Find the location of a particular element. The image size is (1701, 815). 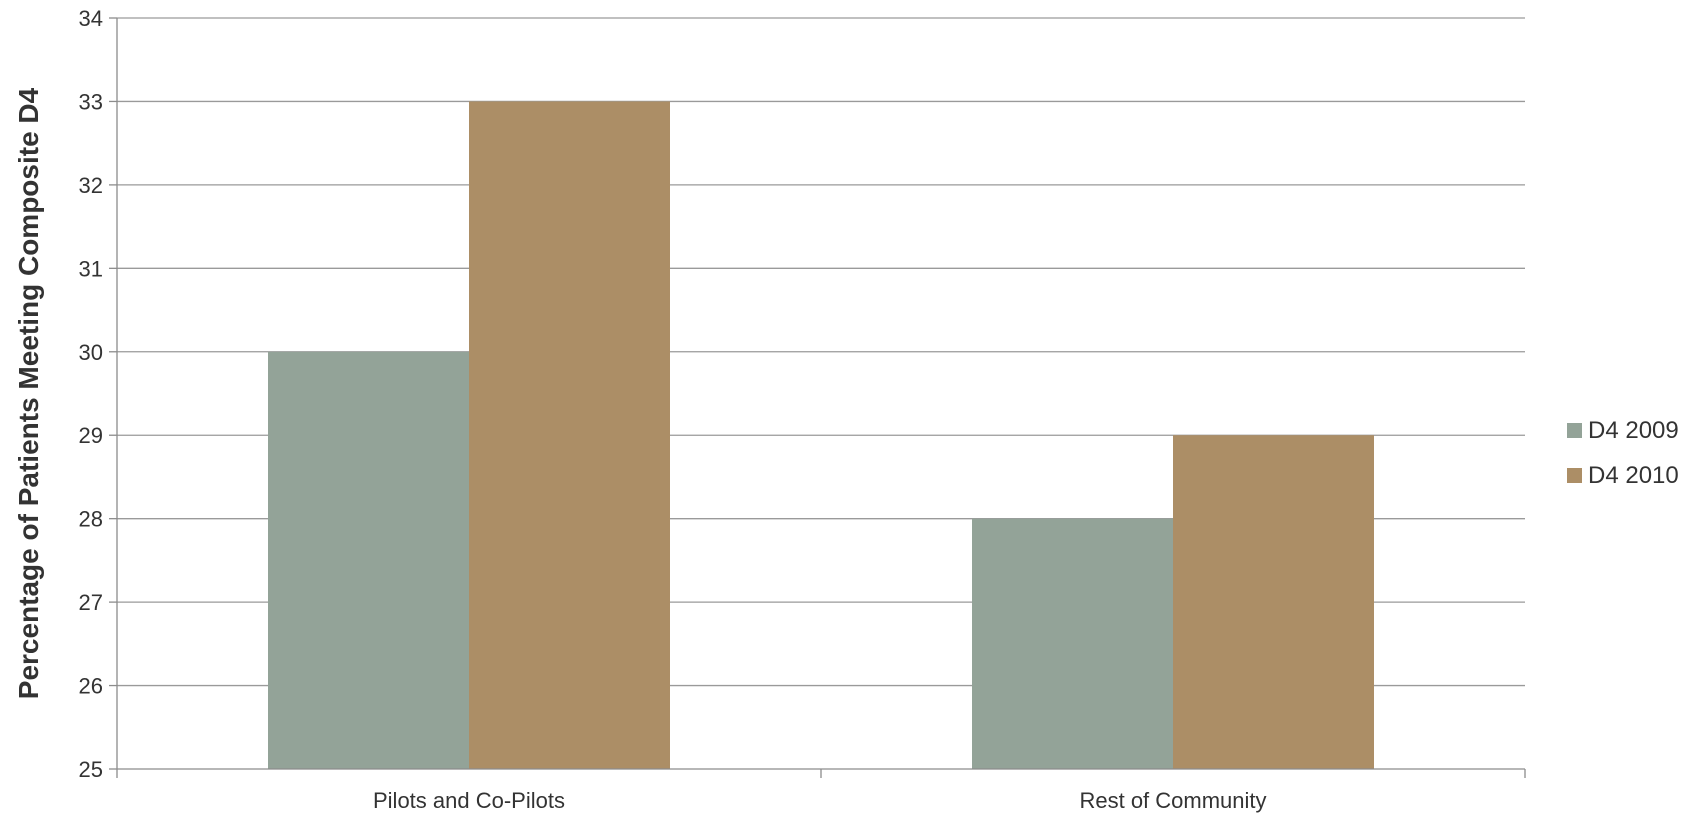

y-tick-label: 25 is located at coordinates (91, 769).